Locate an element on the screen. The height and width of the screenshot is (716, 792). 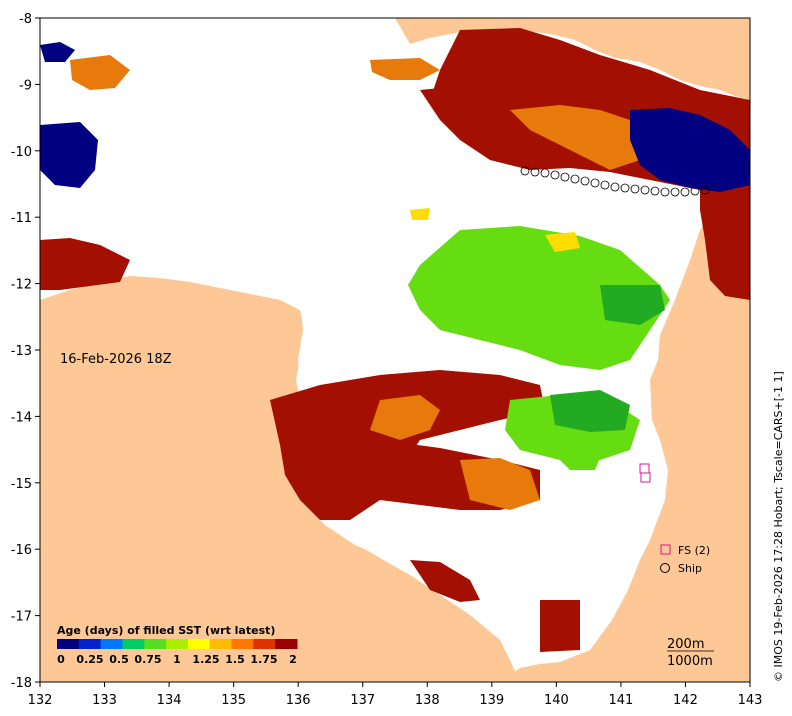
y-tick-label: -11 is located at coordinates (21, 218).